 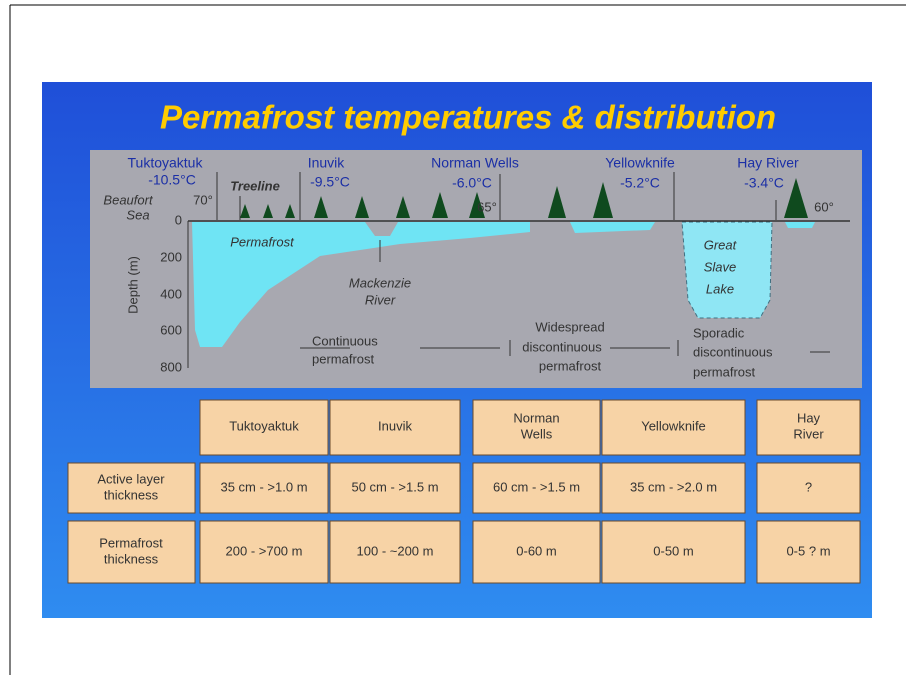 What do you see at coordinates (128, 199) in the screenshot?
I see `sea-label: Beaufort` at bounding box center [128, 199].